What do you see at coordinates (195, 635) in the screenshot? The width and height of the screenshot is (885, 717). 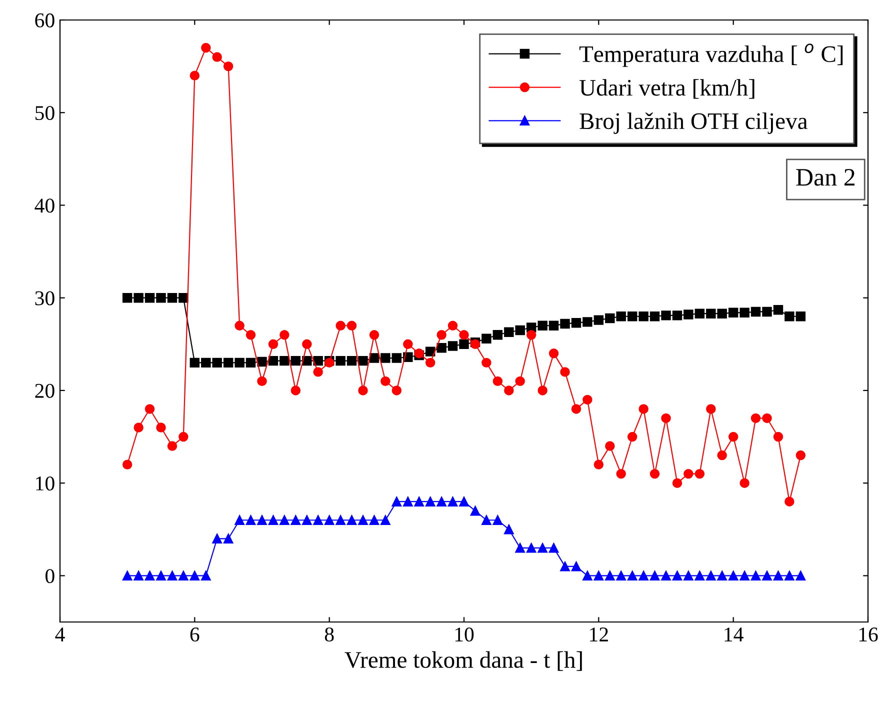 I see `x-tick-label: 6` at bounding box center [195, 635].